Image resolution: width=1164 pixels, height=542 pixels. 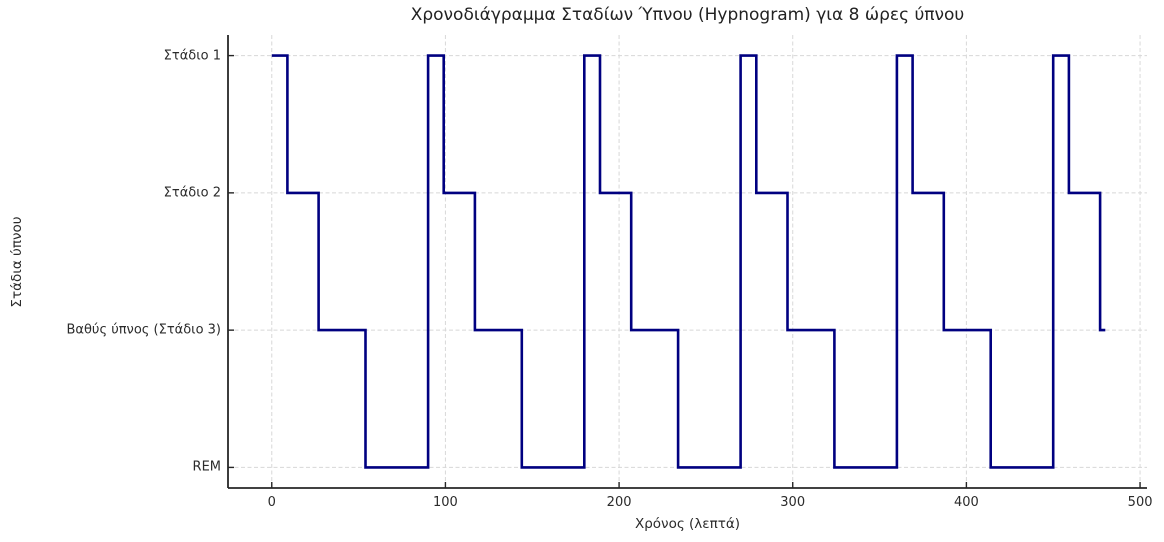 I want to click on x-tick-label-400: 400, so click(x=966, y=502).